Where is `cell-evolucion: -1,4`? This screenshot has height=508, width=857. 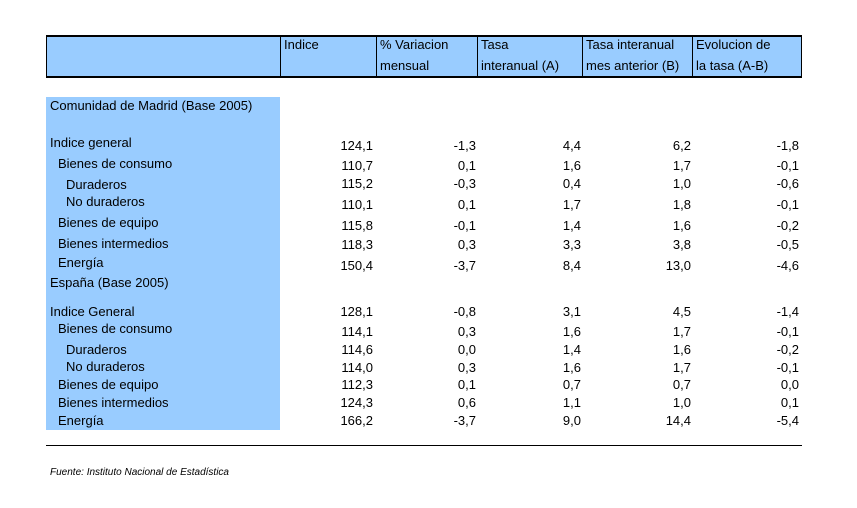 cell-evolucion: -1,4 is located at coordinates (787, 311).